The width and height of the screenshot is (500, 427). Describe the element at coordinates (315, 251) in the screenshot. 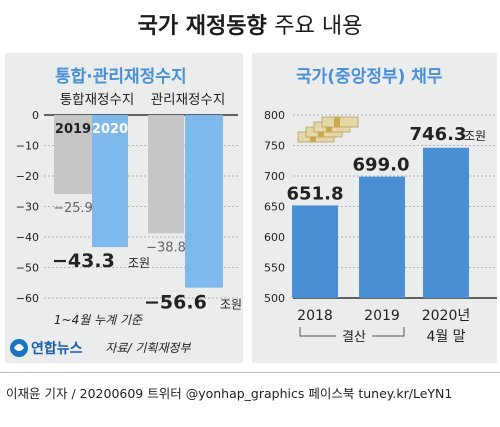

I see `debt-bar-2018` at that location.